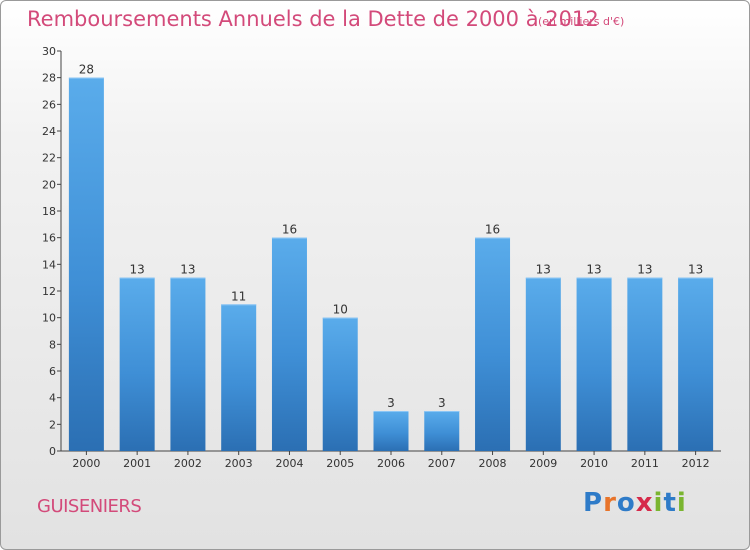 This screenshot has width=750, height=550. I want to click on x-tick-label: 2004, so click(289, 463).